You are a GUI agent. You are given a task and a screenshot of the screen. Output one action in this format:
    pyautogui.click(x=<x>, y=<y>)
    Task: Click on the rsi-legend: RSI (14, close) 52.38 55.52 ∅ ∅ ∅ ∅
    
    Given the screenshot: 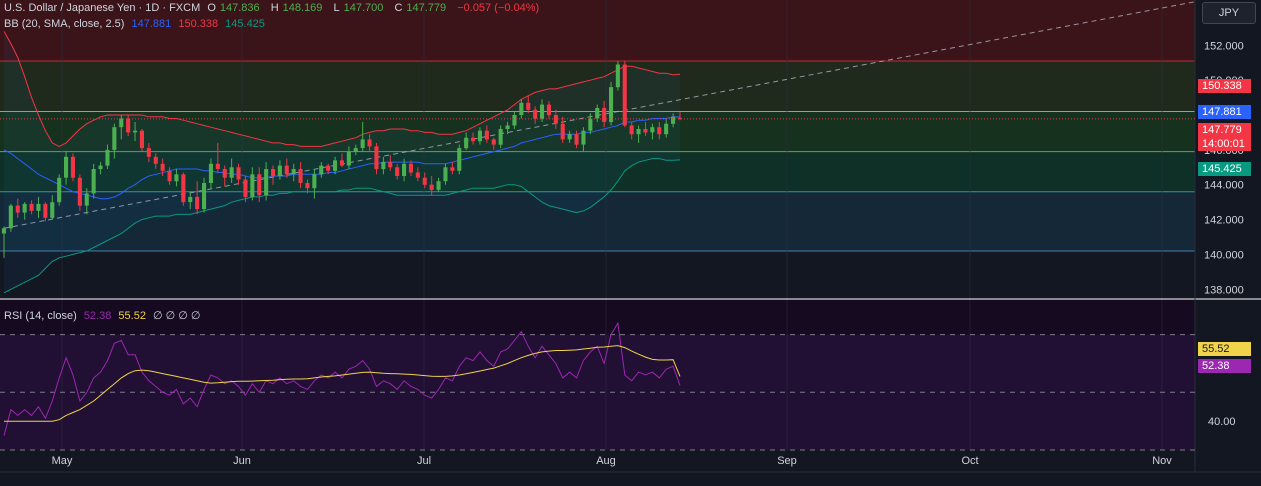 What is the action you would take?
    pyautogui.click(x=104, y=315)
    